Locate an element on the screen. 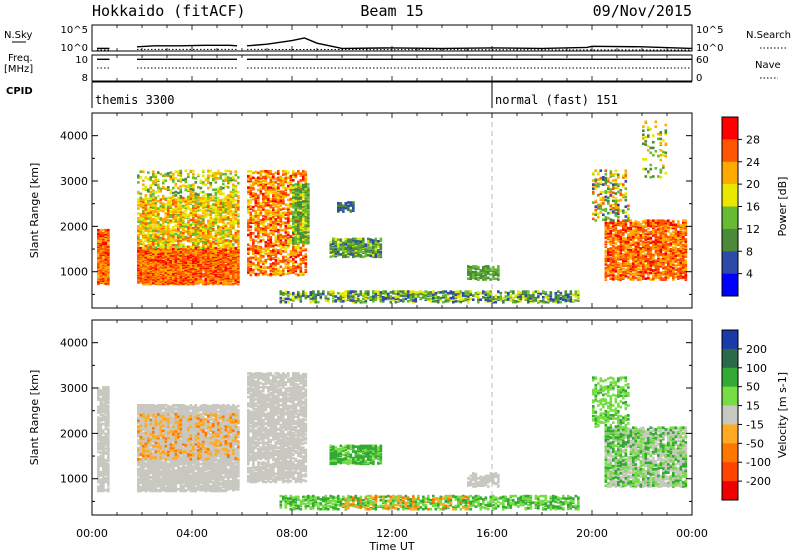 The width and height of the screenshot is (800, 554). series-nsky-line is located at coordinates (187, 46).